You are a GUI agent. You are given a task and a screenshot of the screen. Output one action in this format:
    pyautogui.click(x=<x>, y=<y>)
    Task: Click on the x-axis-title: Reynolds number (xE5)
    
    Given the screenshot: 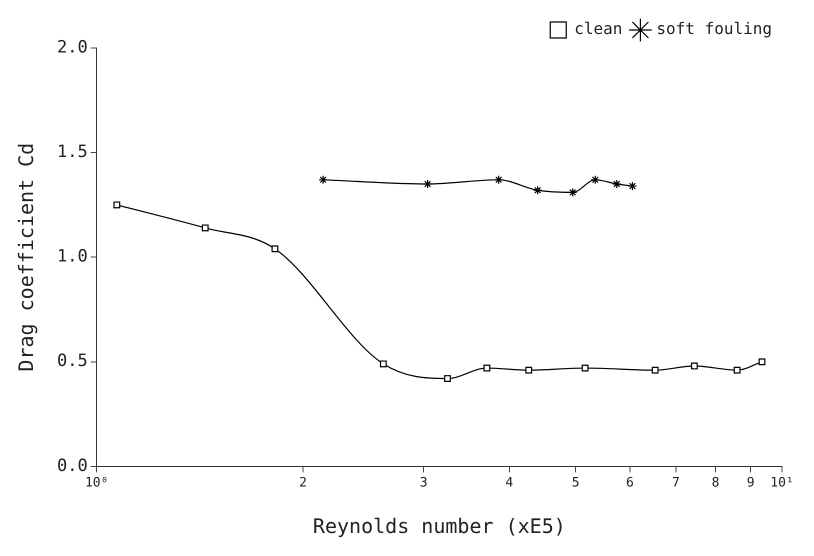 What is the action you would take?
    pyautogui.click(x=439, y=526)
    